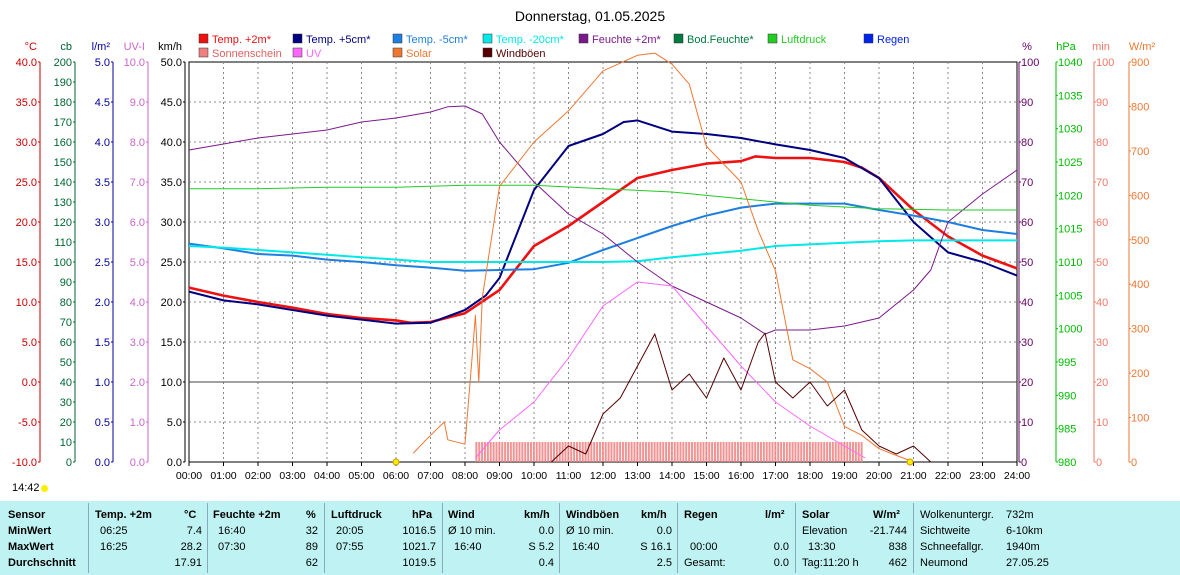  Describe the element at coordinates (706, 476) in the screenshot. I see `x-tick-label: 15:00` at that location.